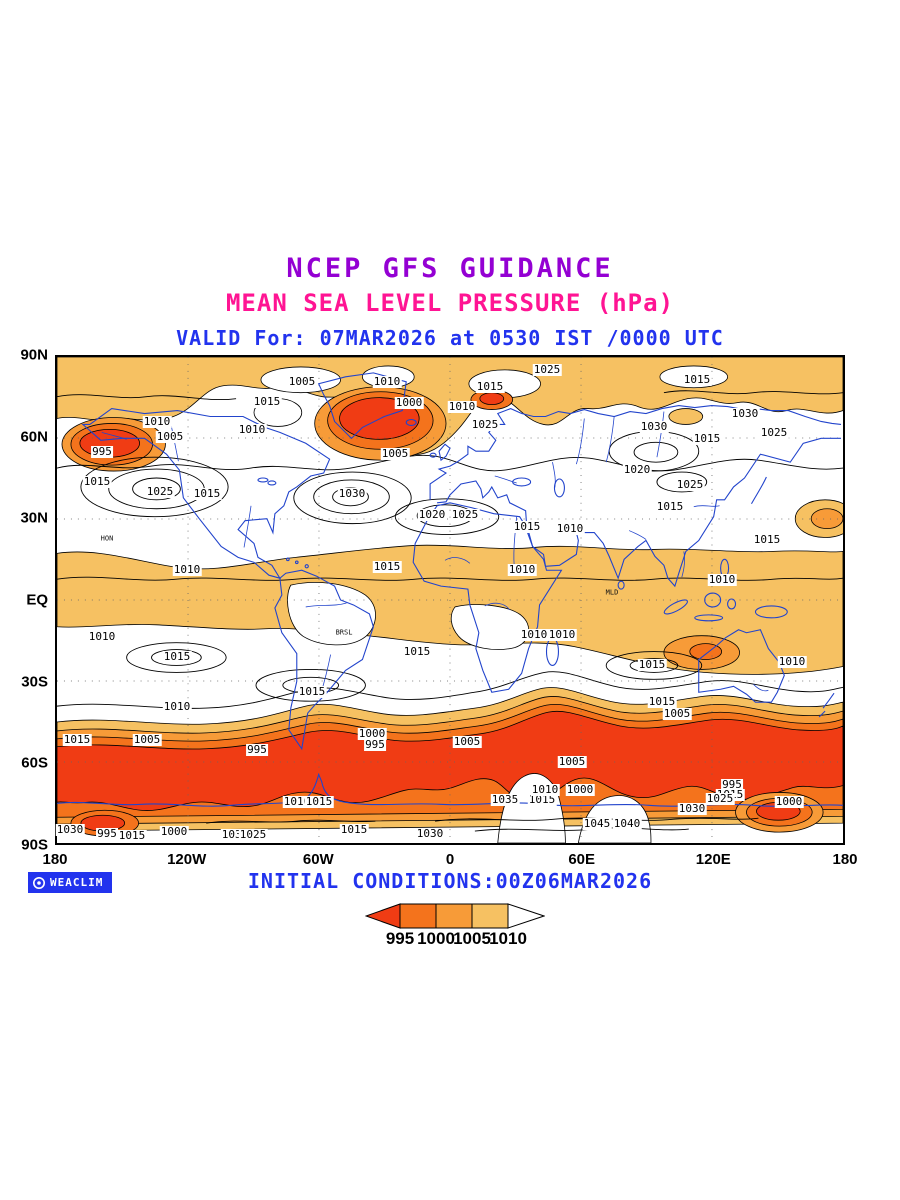  I want to click on x-axis-label: 0, so click(450, 859).